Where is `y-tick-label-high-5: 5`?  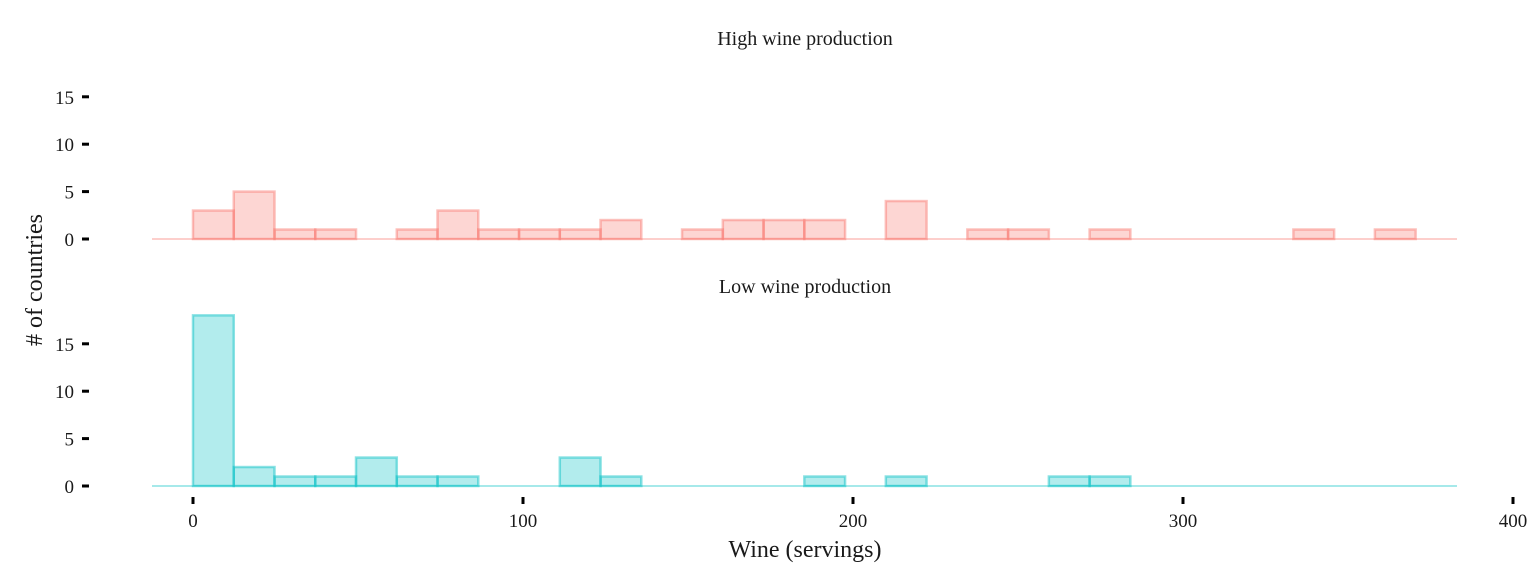 y-tick-label-high-5: 5 is located at coordinates (70, 193).